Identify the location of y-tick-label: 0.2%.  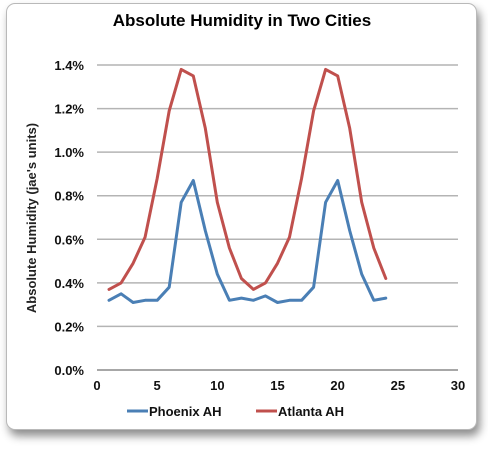
(69, 326).